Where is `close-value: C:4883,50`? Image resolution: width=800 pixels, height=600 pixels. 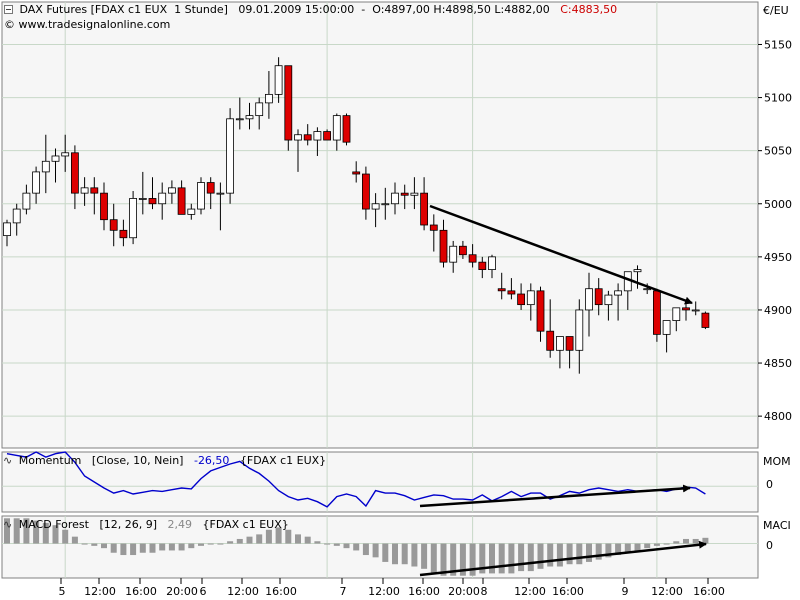 close-value: C:4883,50 is located at coordinates (589, 9).